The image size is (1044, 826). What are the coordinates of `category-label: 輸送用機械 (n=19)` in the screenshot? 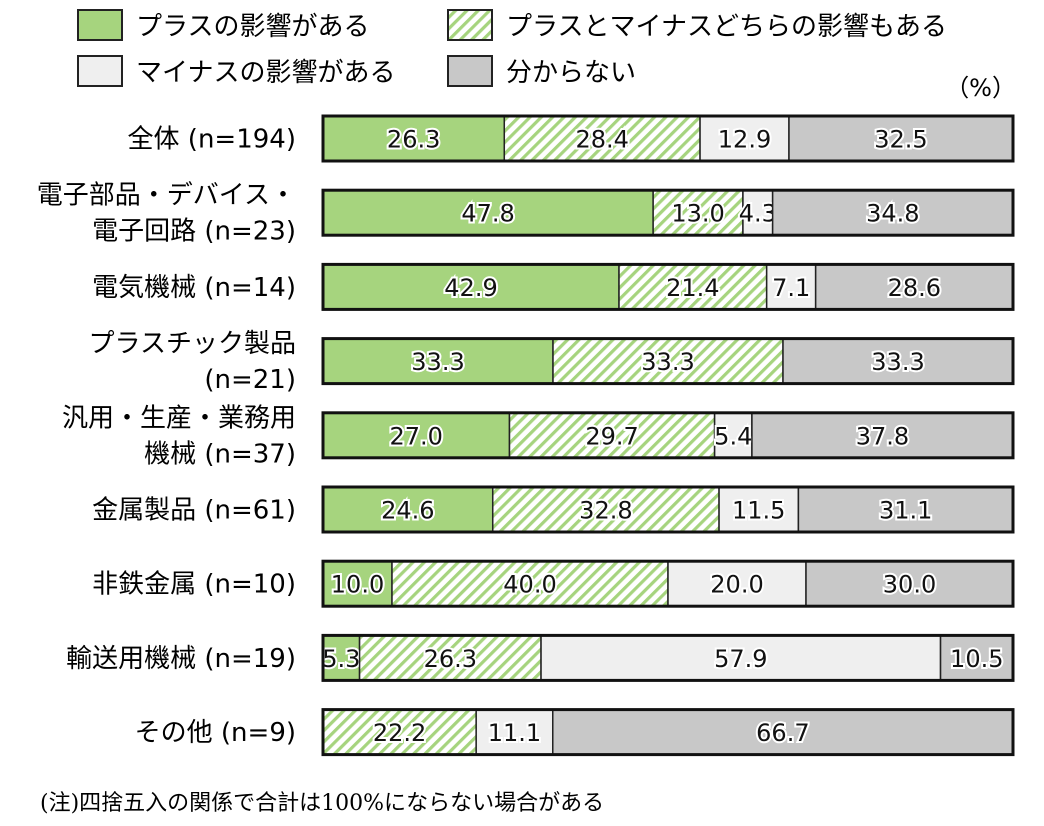 It's located at (181, 659).